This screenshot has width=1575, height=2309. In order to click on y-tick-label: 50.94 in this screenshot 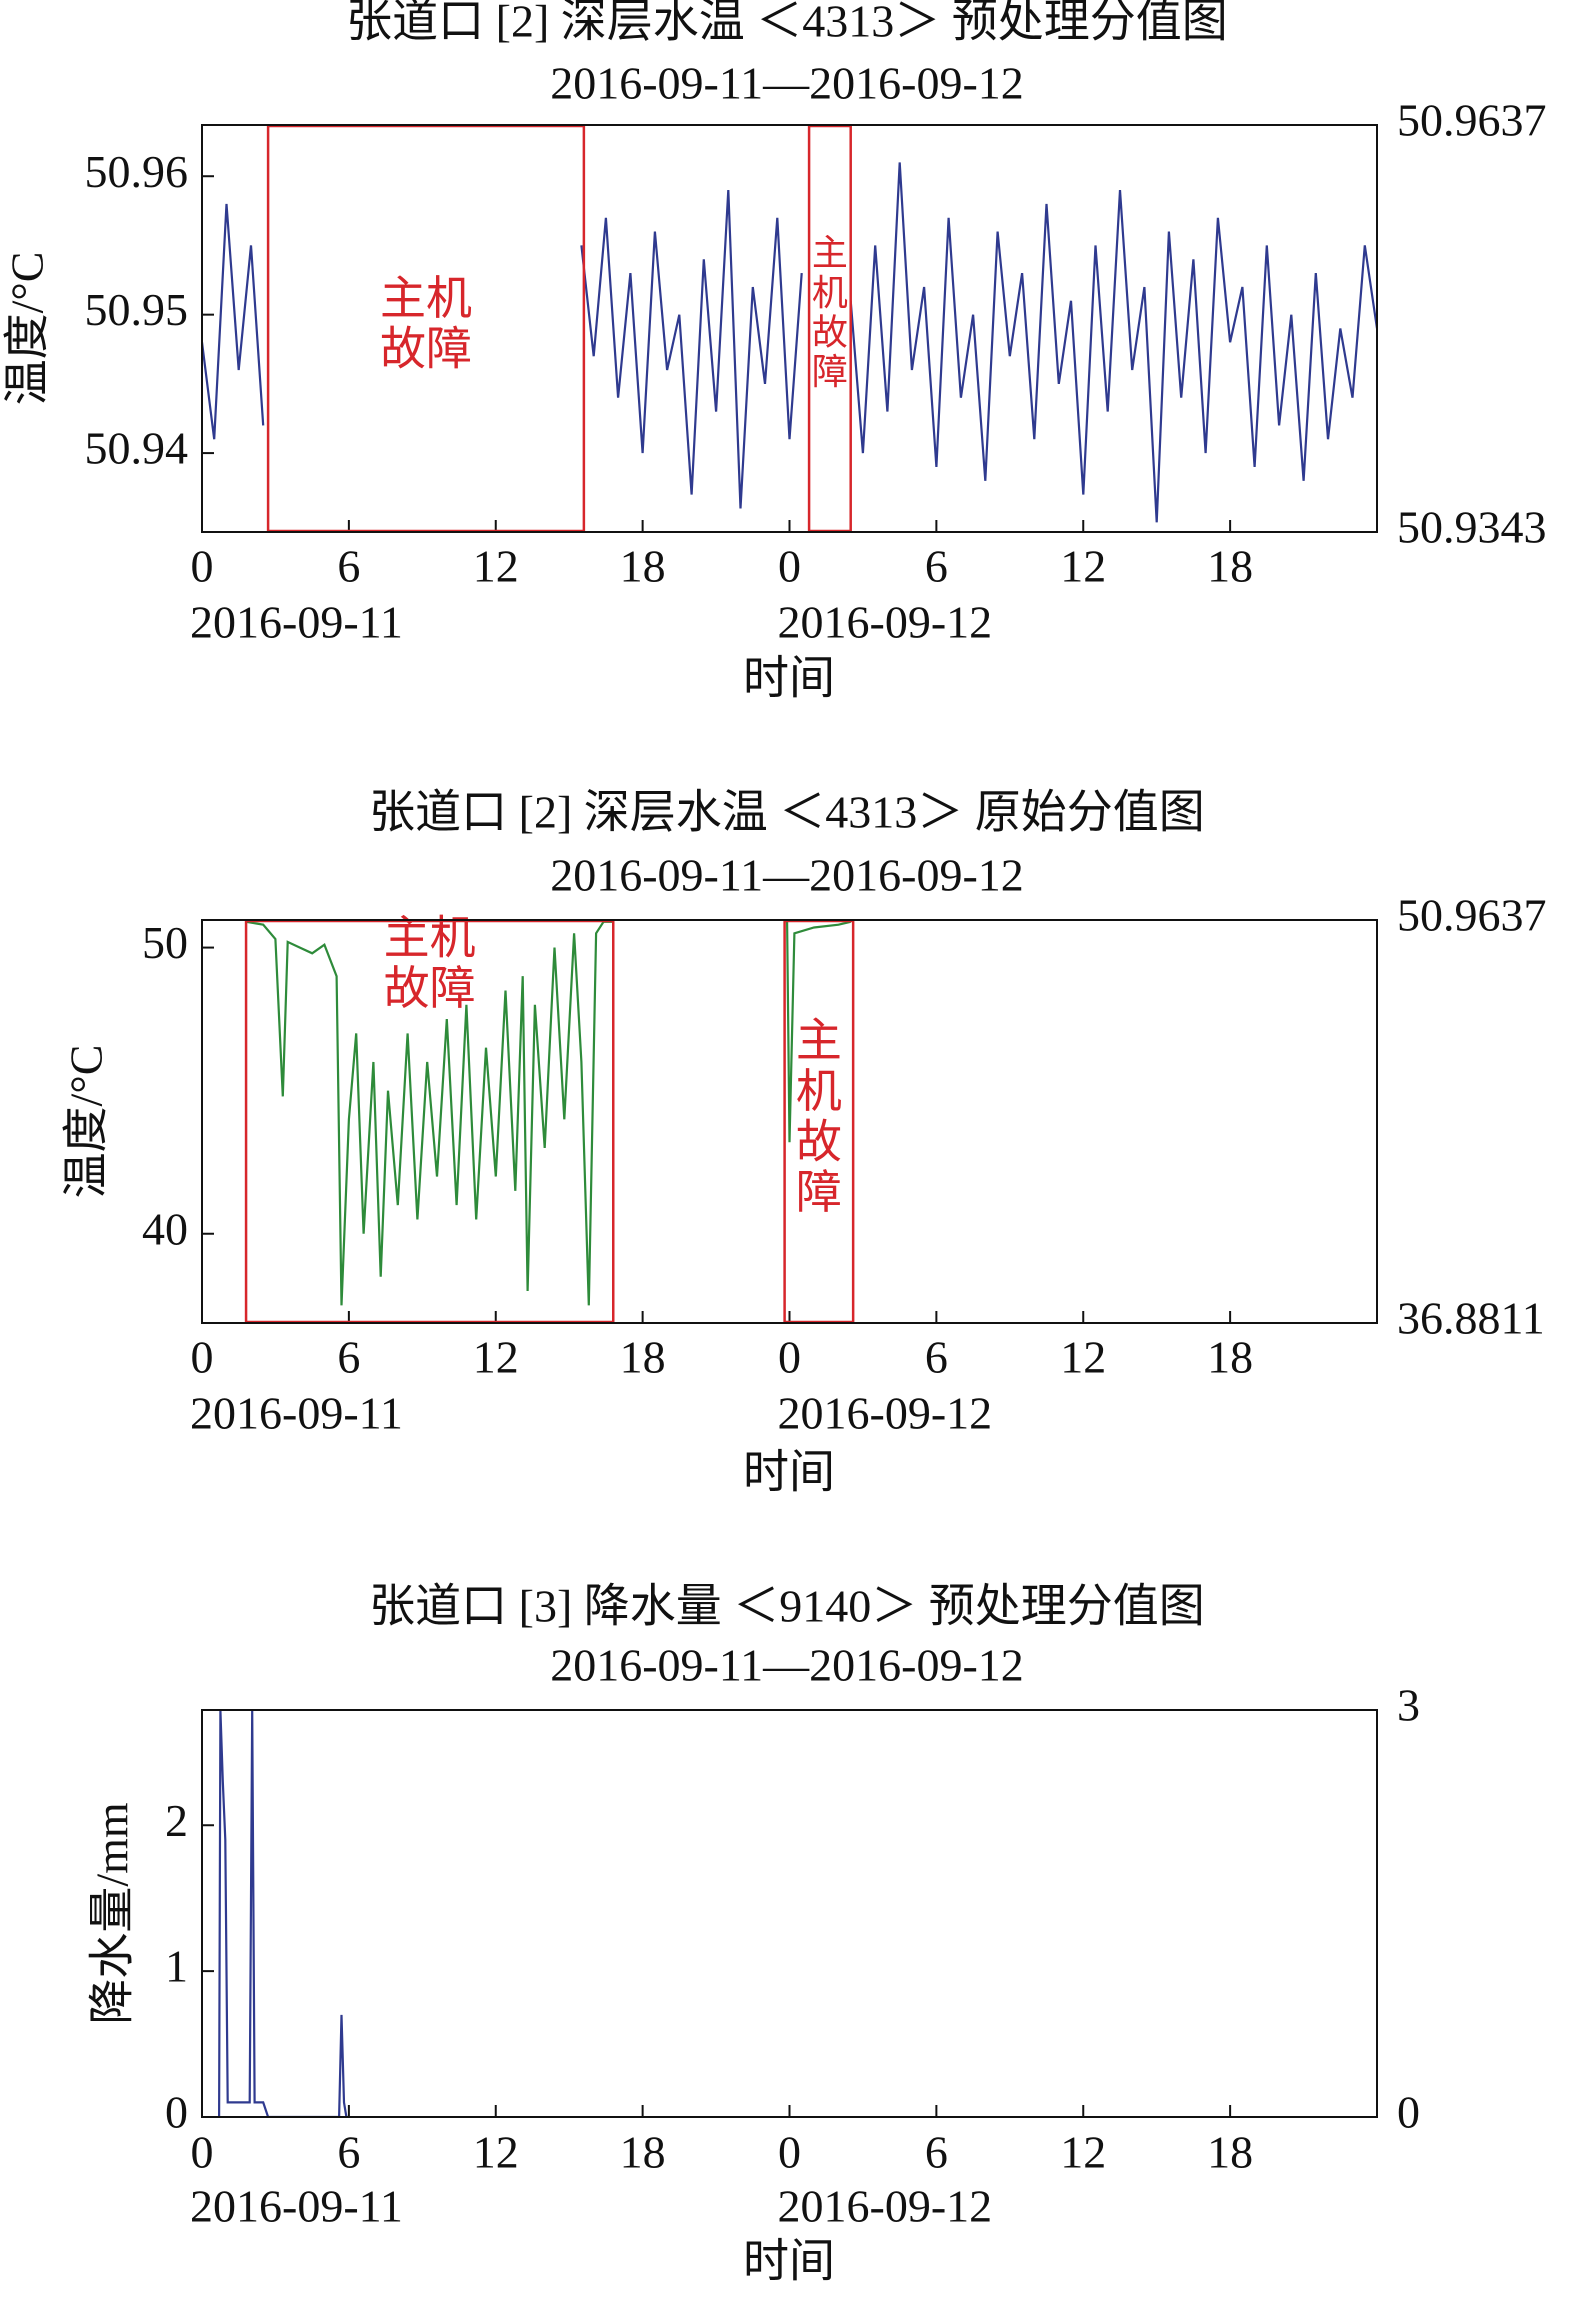, I will do `click(137, 448)`.